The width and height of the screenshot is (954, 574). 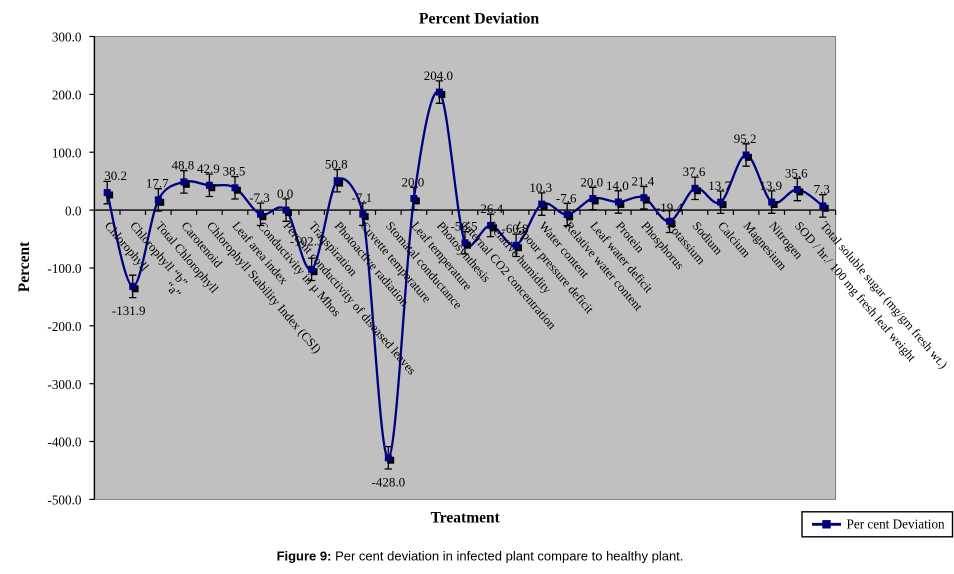 I want to click on svg-text: 300.0, so click(x=67, y=37).